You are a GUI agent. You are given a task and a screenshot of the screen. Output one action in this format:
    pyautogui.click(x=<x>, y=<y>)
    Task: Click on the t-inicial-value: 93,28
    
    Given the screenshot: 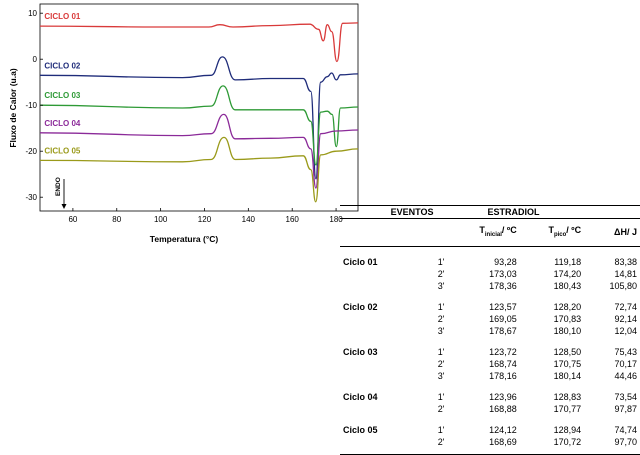 What is the action you would take?
    pyautogui.click(x=505, y=261)
    